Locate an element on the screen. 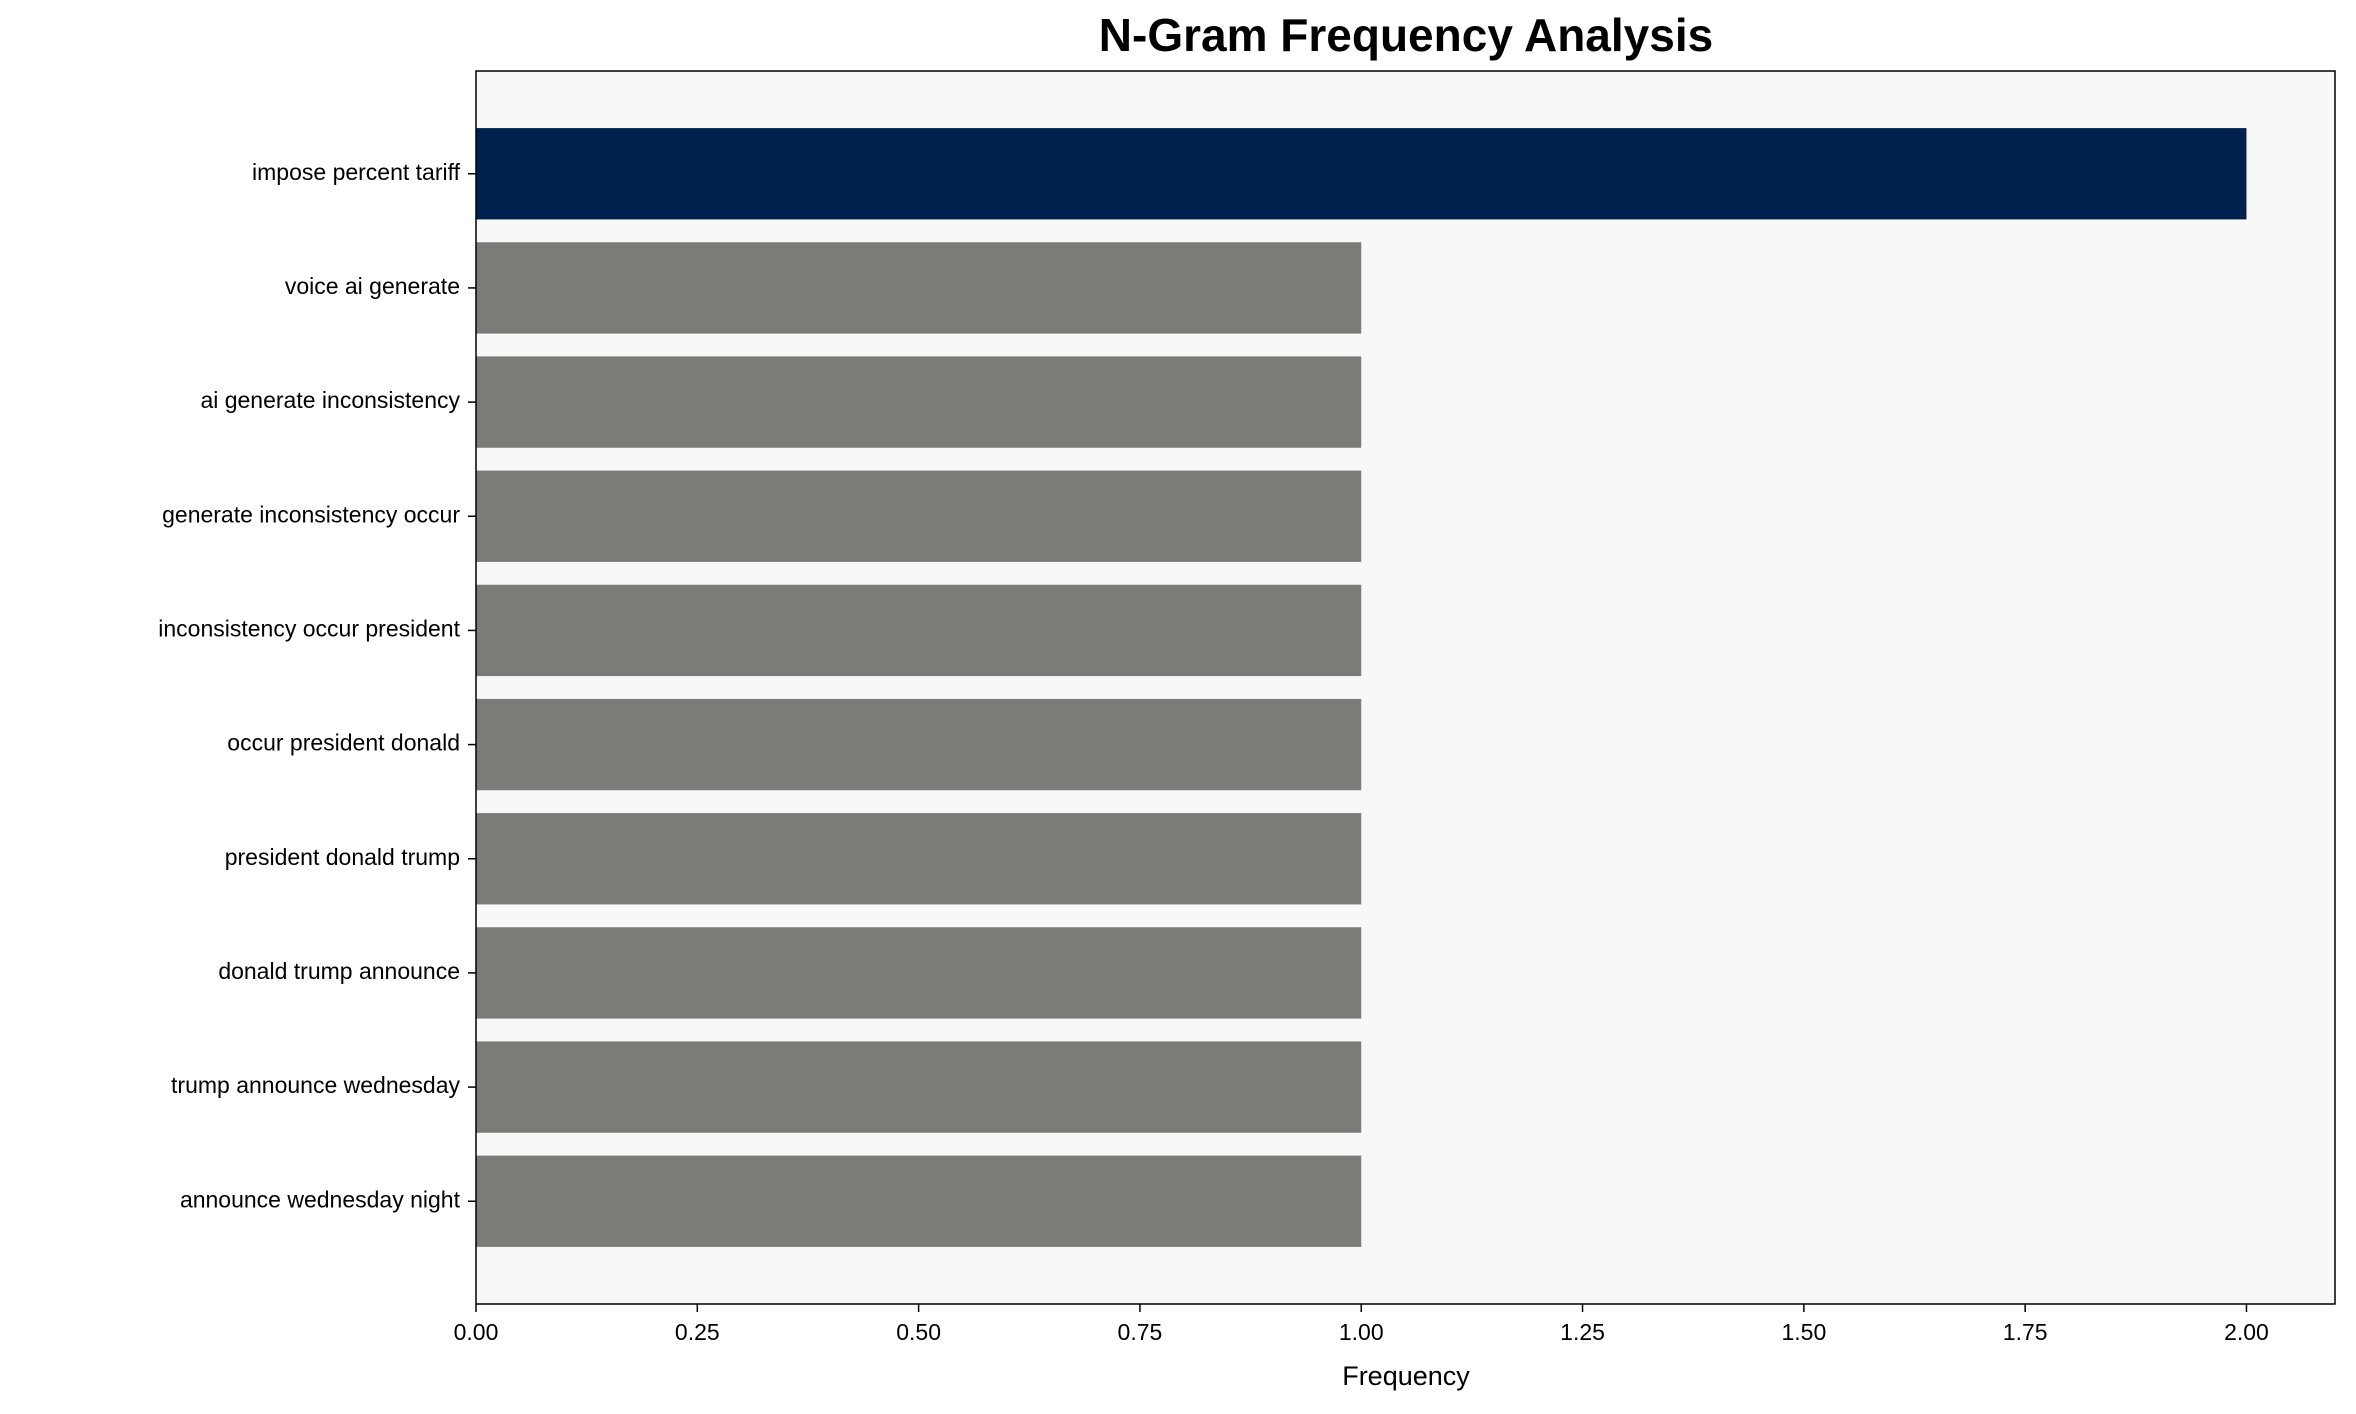 The height and width of the screenshot is (1414, 2356). x-tick-label: 0.25 is located at coordinates (697, 1332).